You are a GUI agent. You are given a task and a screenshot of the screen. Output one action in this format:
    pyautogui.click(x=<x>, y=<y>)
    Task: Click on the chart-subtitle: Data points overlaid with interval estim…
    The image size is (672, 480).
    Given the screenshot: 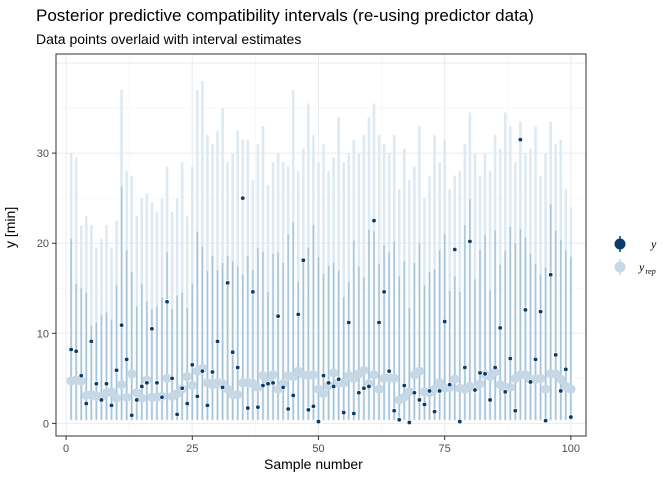 What is the action you would take?
    pyautogui.click(x=169, y=39)
    